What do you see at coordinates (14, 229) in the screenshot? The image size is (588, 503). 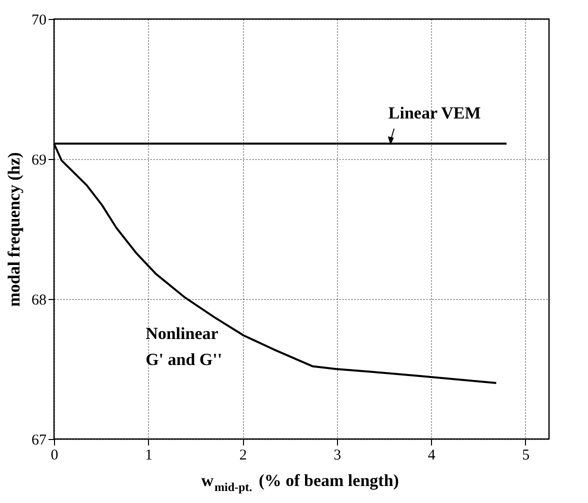 I see `y-axis-title: modal frequency (hz)` at bounding box center [14, 229].